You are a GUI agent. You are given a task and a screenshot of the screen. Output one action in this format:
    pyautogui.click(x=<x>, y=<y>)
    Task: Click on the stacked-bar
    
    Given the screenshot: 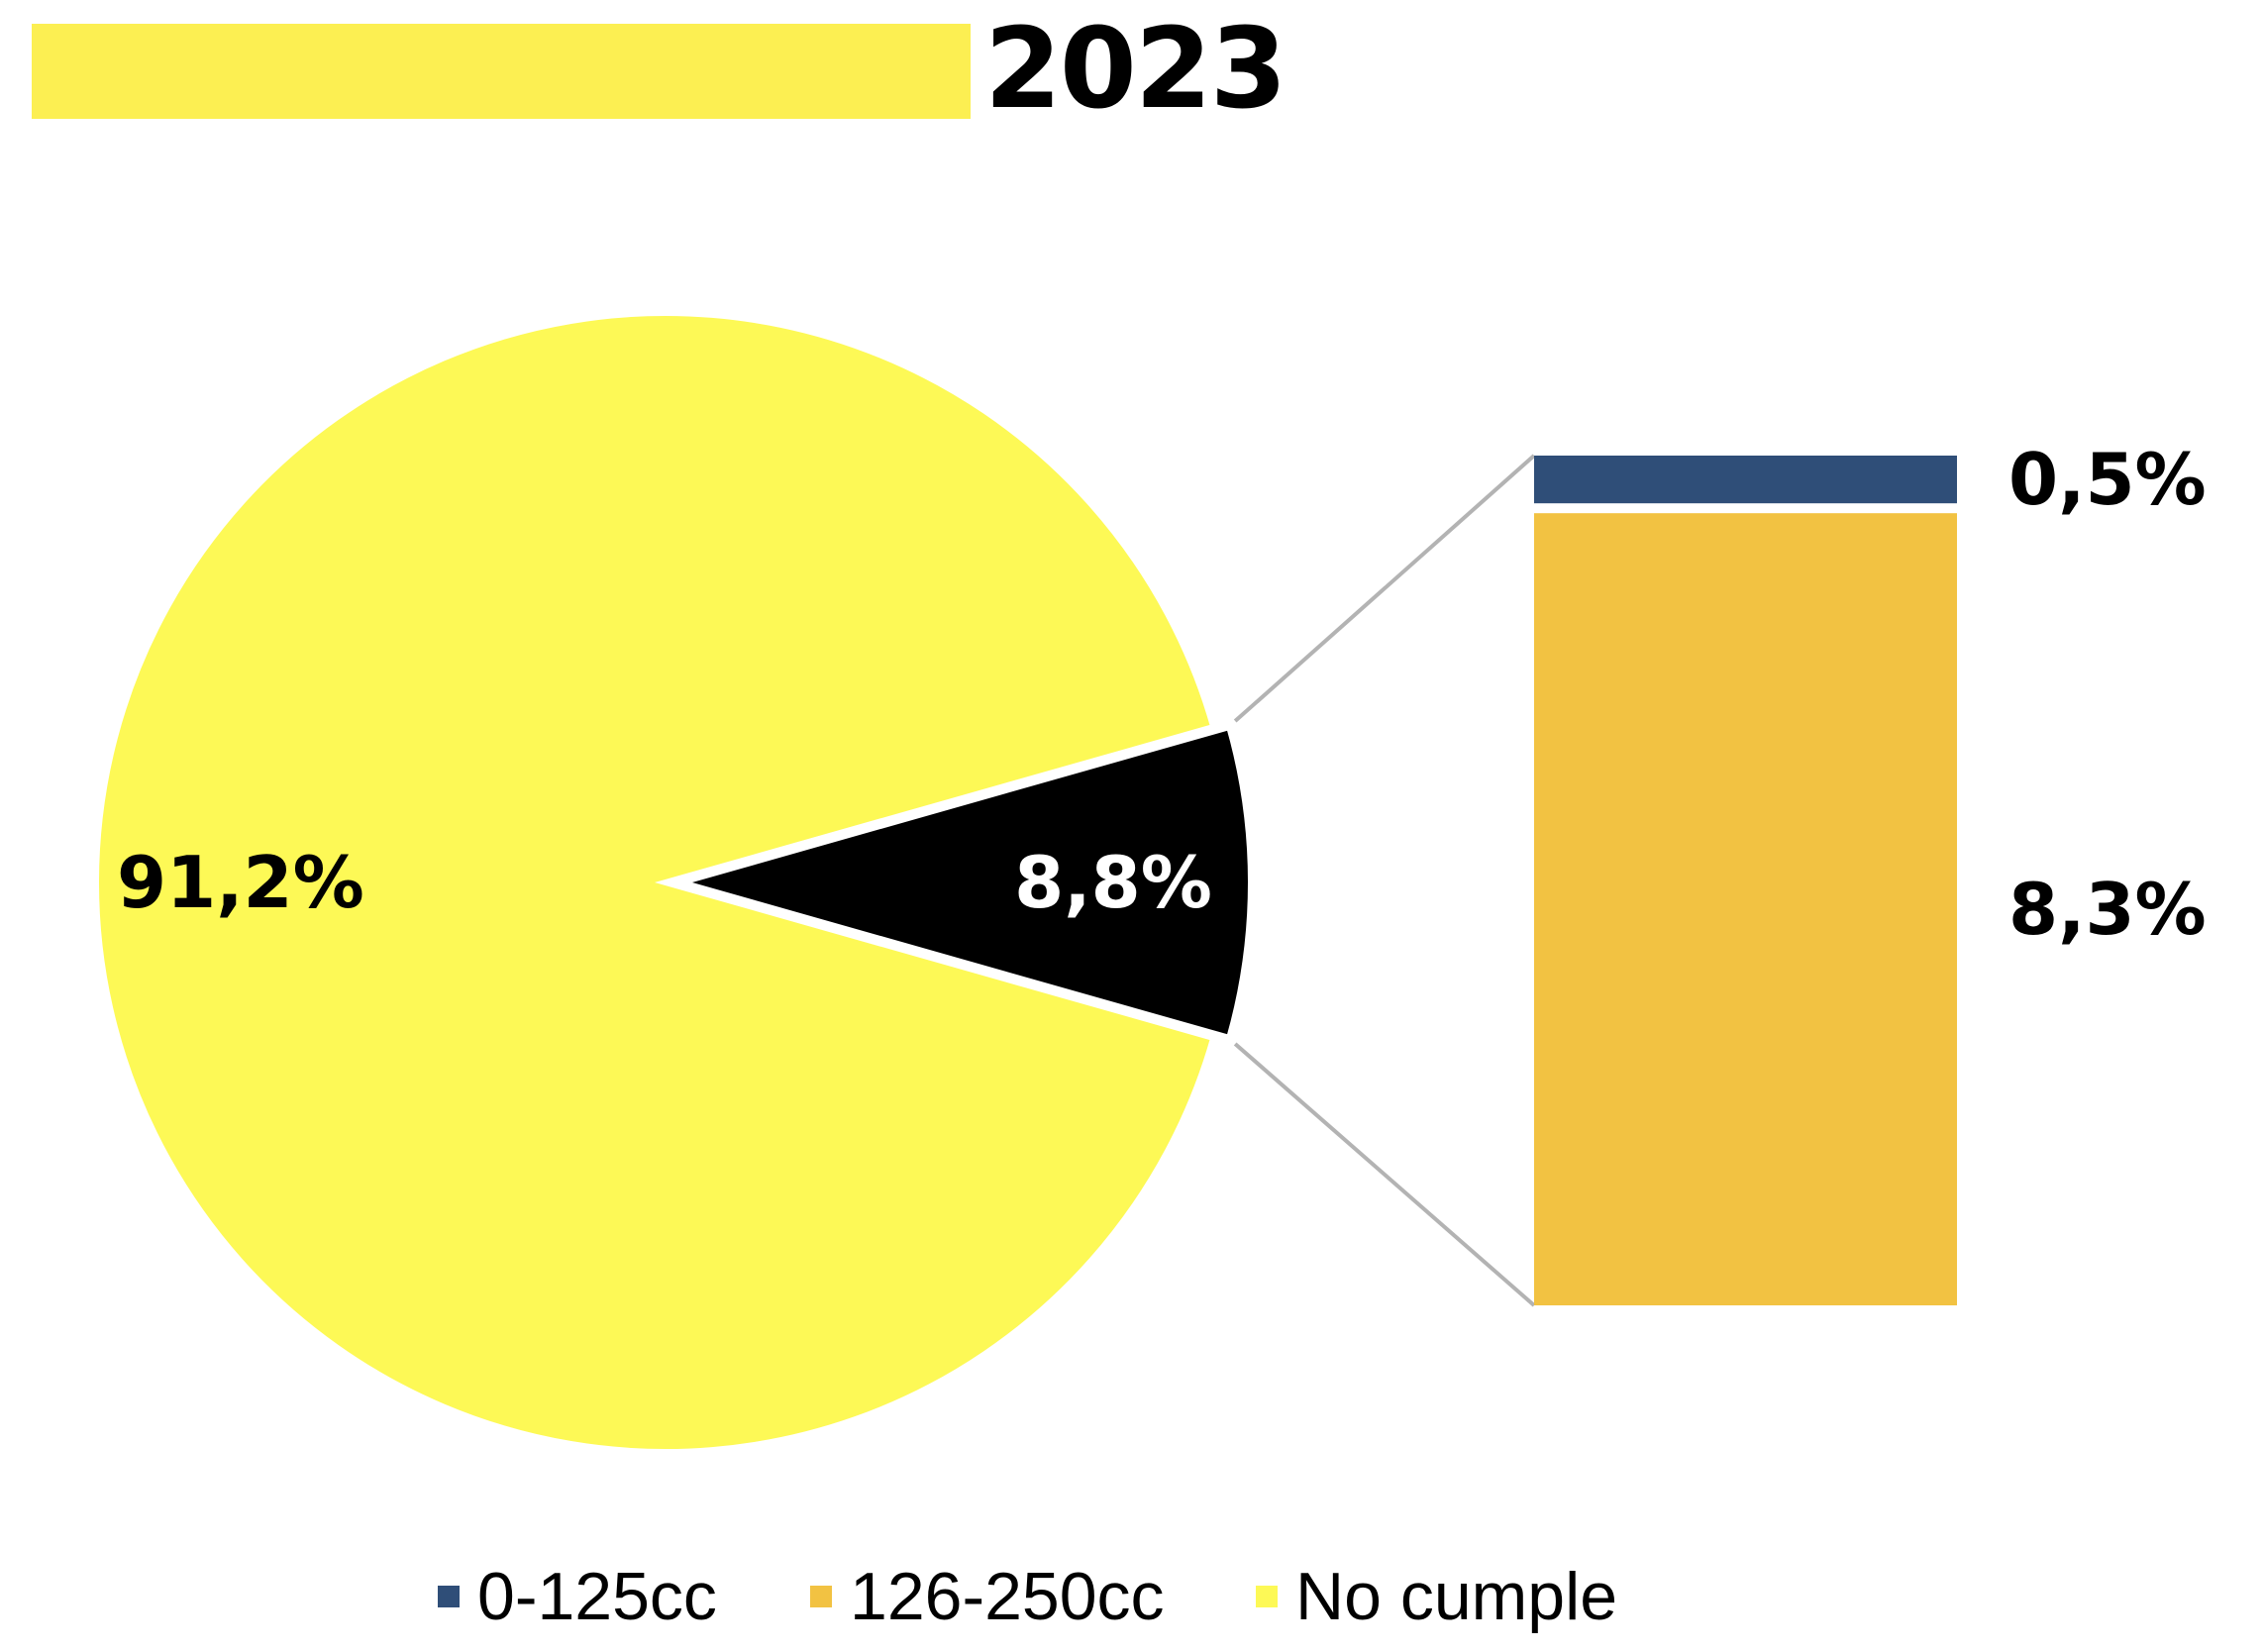 What is the action you would take?
    pyautogui.click(x=1745, y=881)
    